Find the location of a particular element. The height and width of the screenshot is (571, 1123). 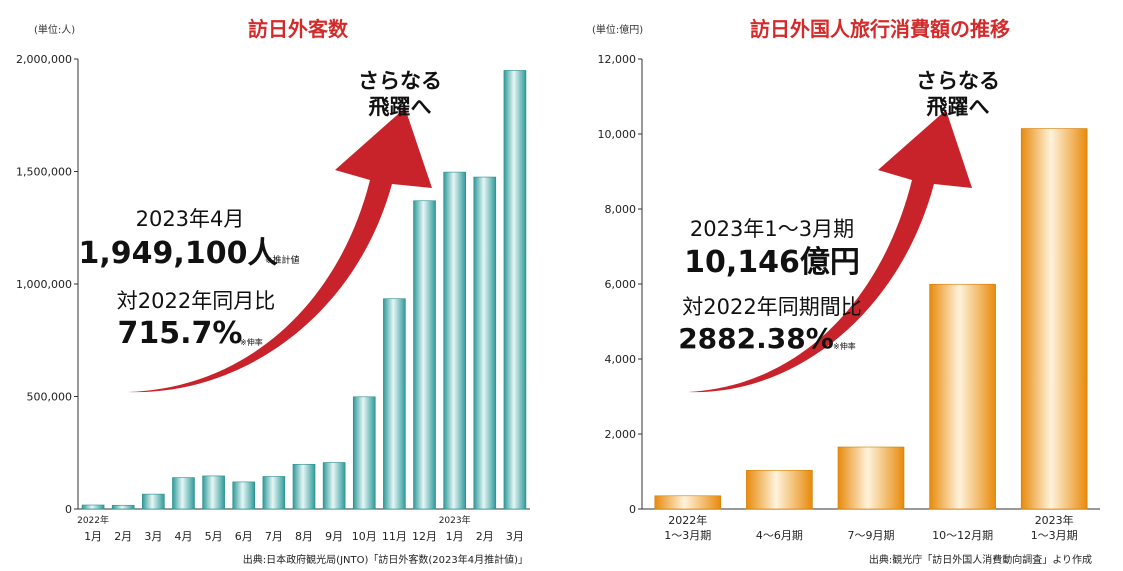

right-annotation-value: 10,146億円 is located at coordinates (772, 262).